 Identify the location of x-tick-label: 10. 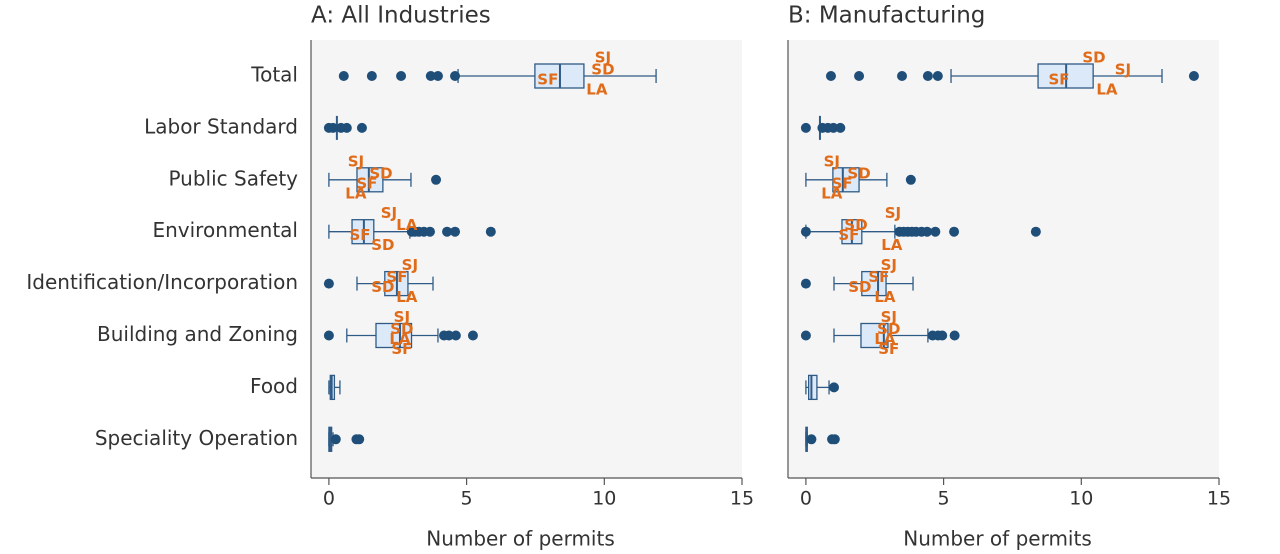
(1081, 499).